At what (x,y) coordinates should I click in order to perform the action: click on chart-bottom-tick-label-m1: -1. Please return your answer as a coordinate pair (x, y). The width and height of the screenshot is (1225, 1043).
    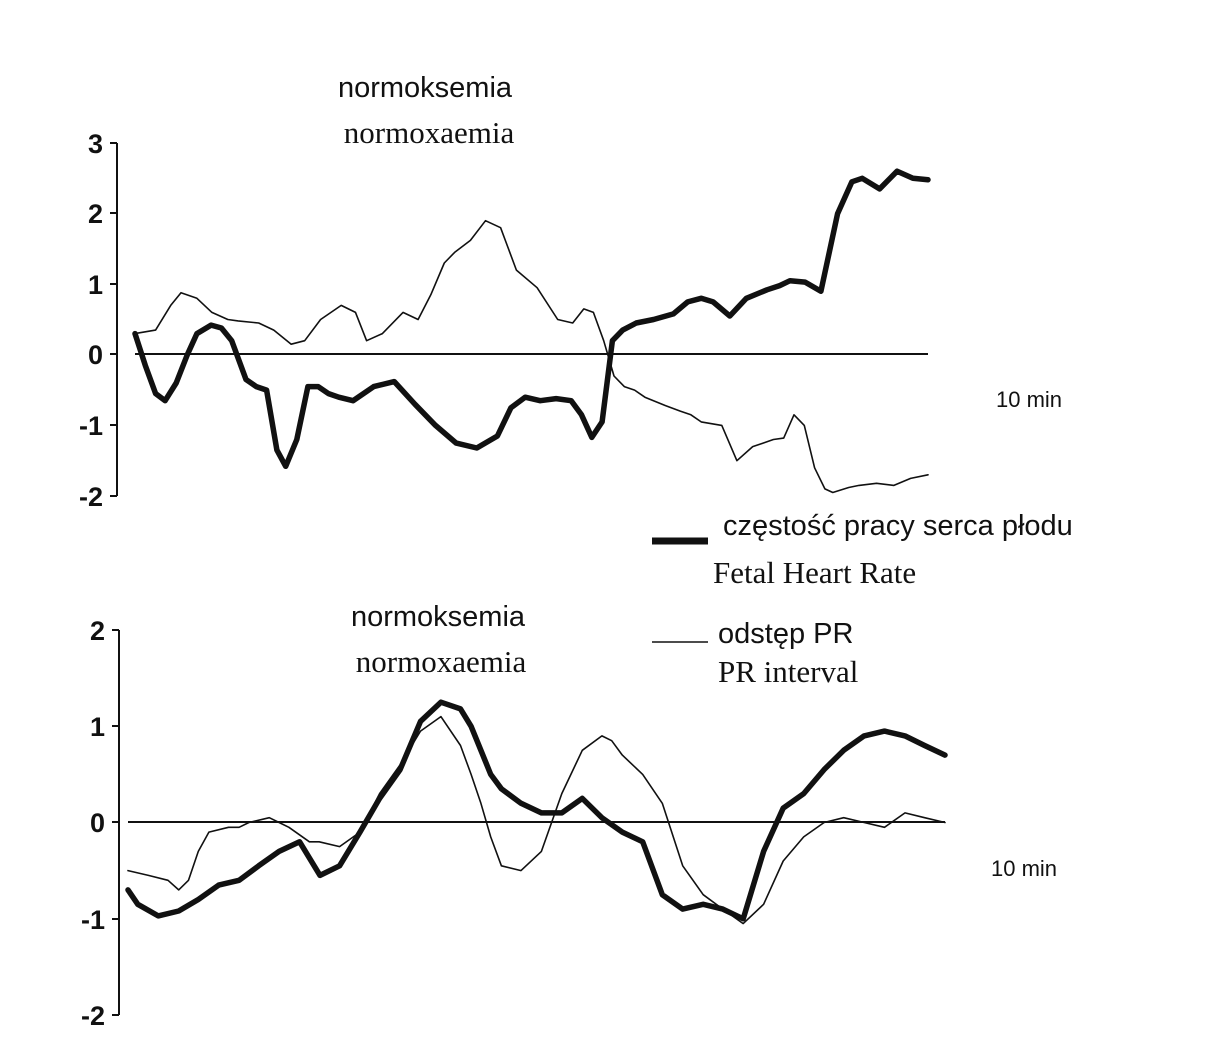
    Looking at the image, I should click on (93, 920).